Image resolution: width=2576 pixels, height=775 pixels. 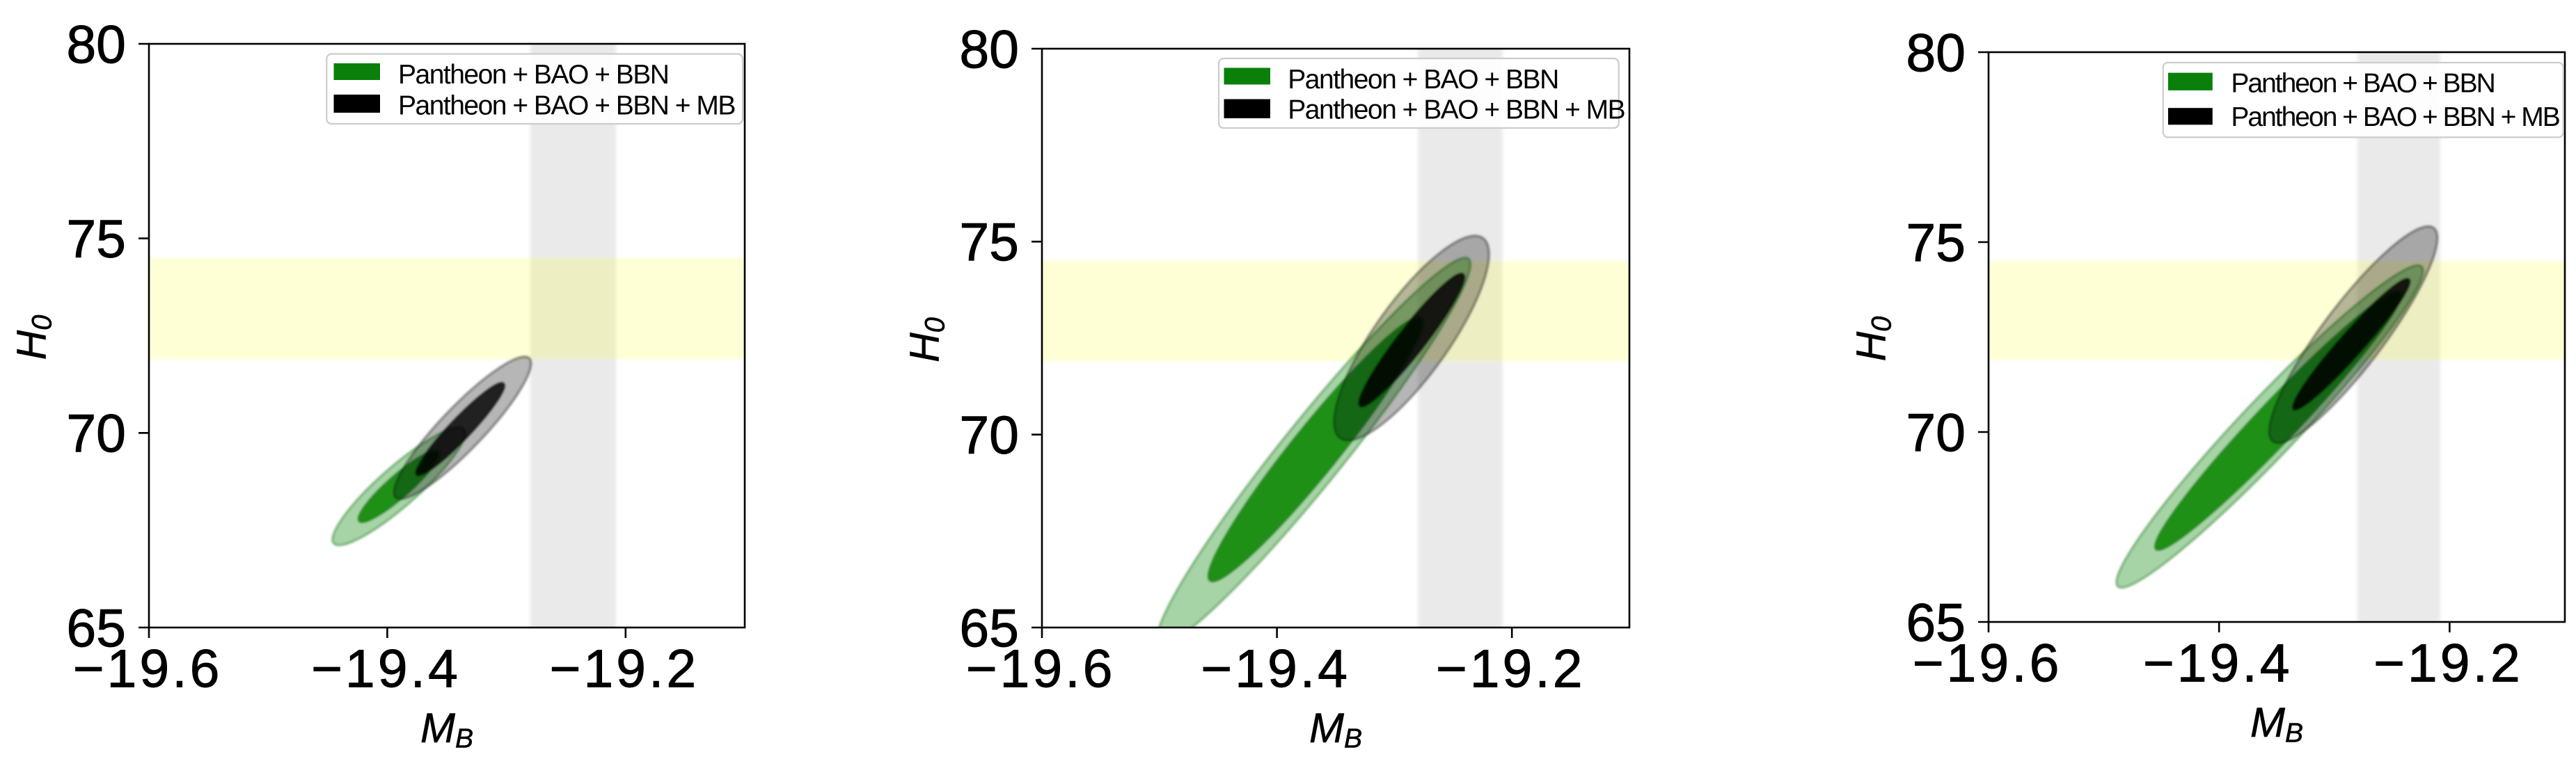 I want to click on svg-text: H0, so click(x=926, y=339).